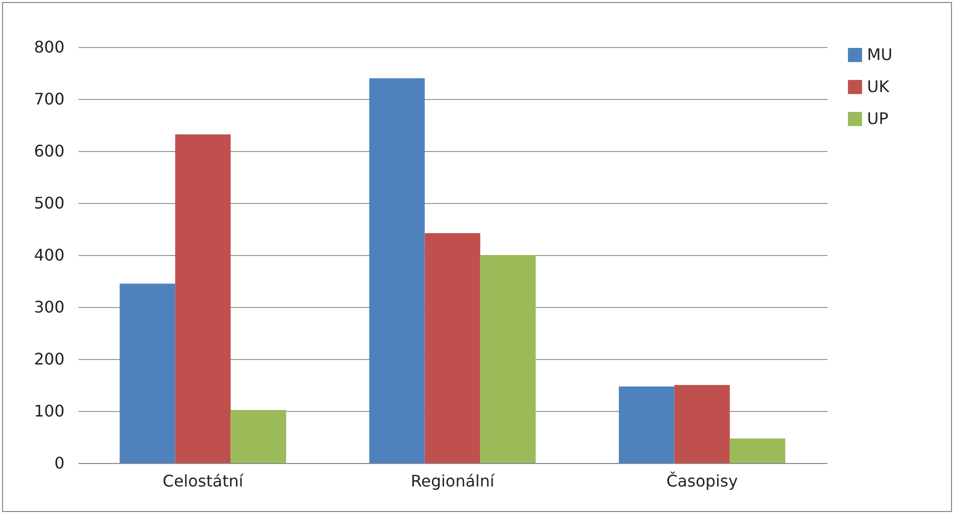  Describe the element at coordinates (59, 463) in the screenshot. I see `y-tick-label: 0` at that location.